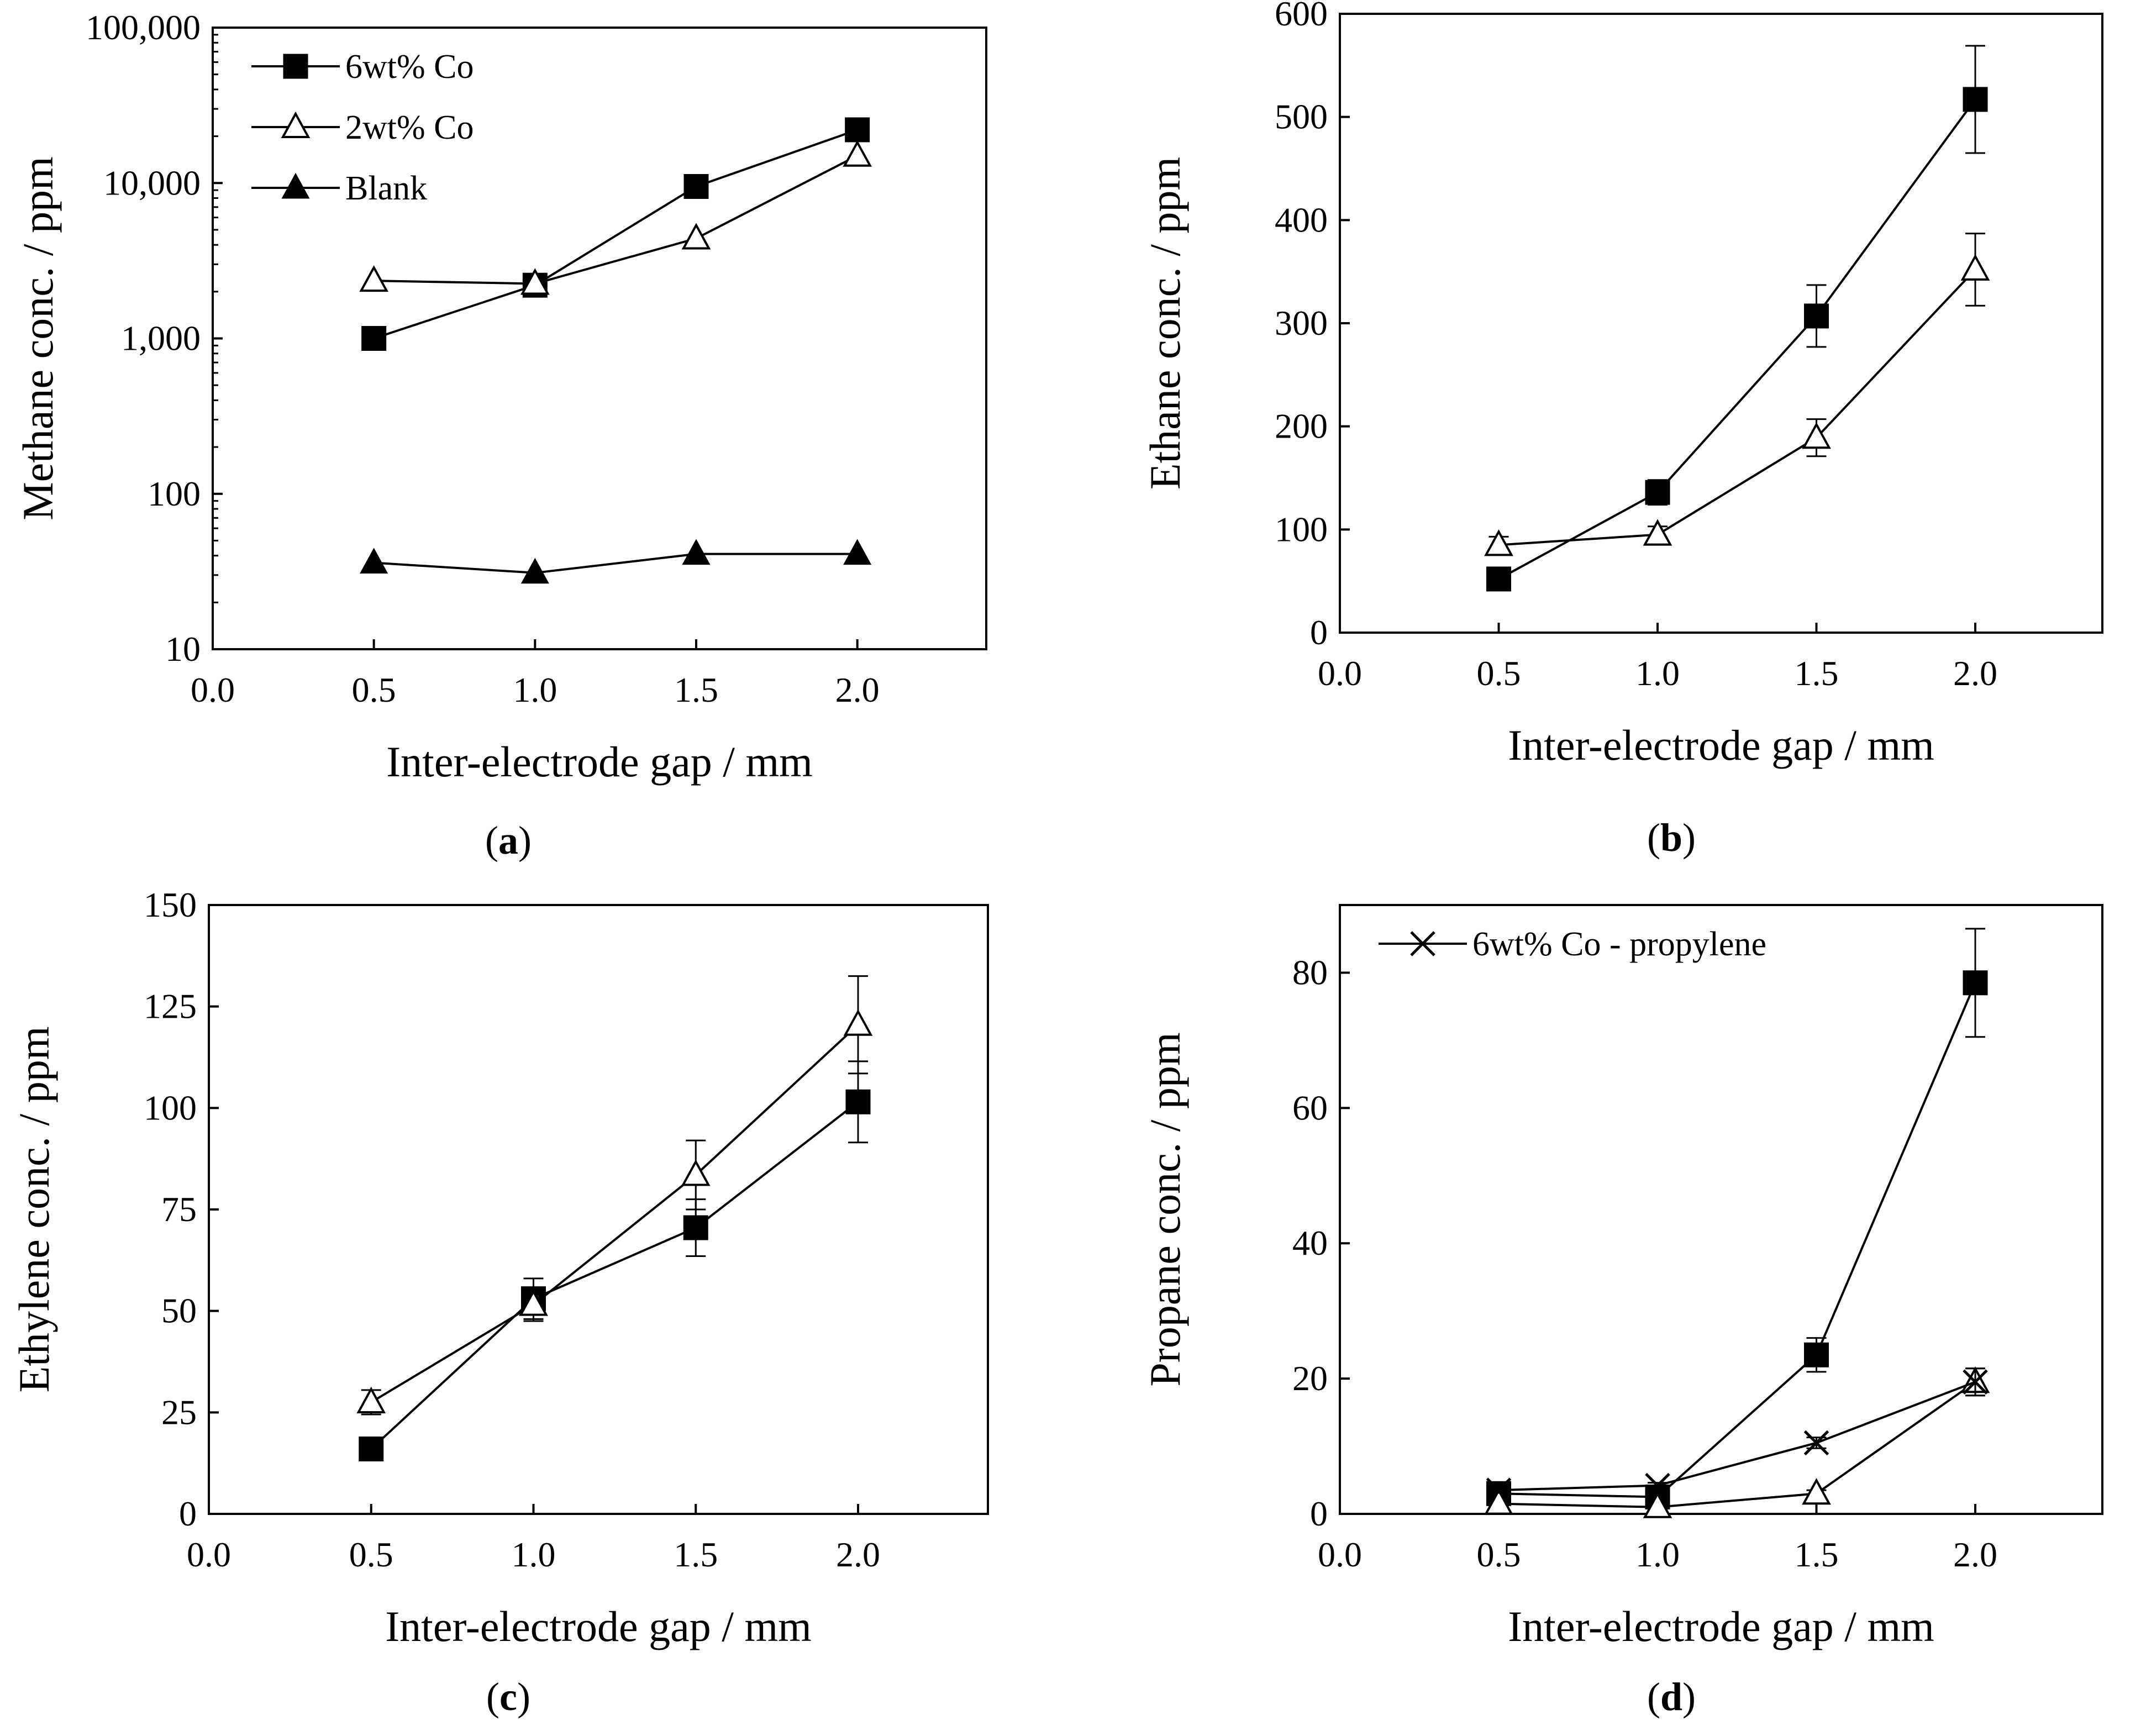 Image resolution: width=2146 pixels, height=1736 pixels. What do you see at coordinates (1310, 972) in the screenshot?
I see `y-tick-label: 80` at bounding box center [1310, 972].